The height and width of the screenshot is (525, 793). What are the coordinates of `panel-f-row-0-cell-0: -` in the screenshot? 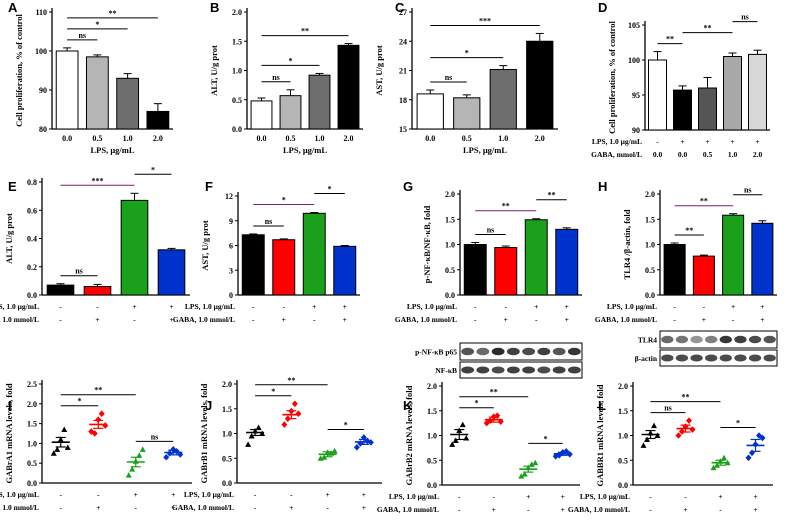 It's located at (253, 306).